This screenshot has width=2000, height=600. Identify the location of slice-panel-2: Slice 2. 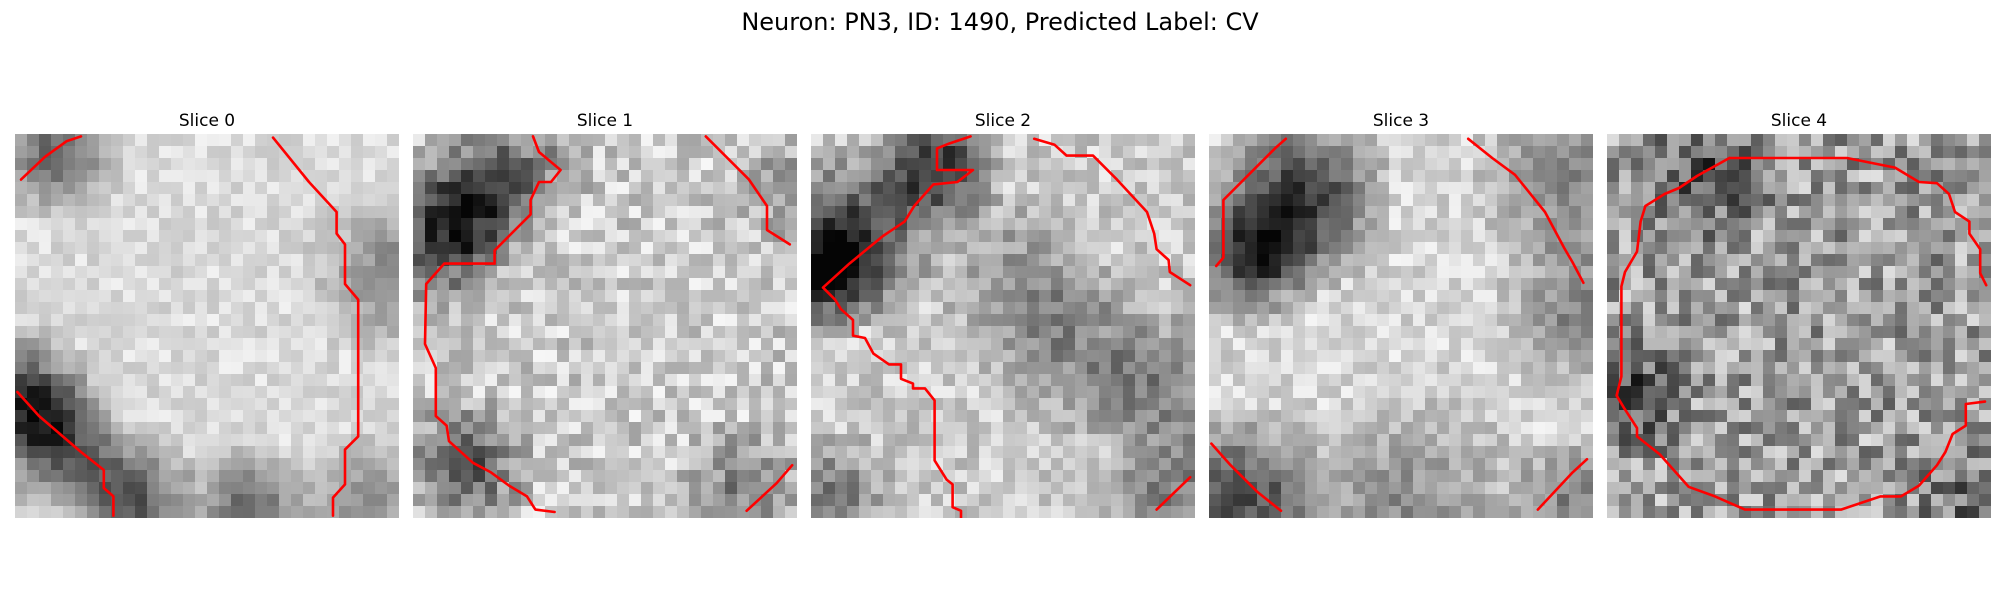
(1003, 315).